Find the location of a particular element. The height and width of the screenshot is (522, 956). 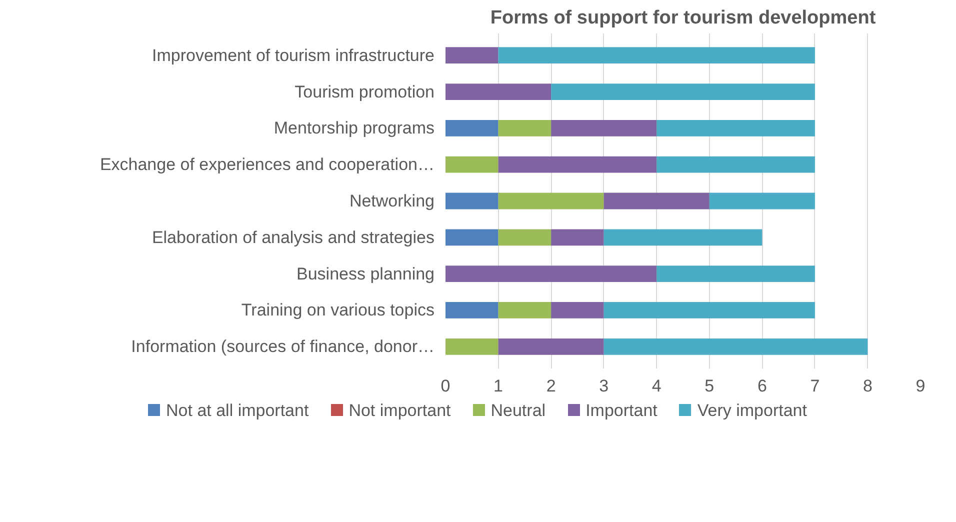

y-tick-label: Tourism promotion is located at coordinates (364, 92).